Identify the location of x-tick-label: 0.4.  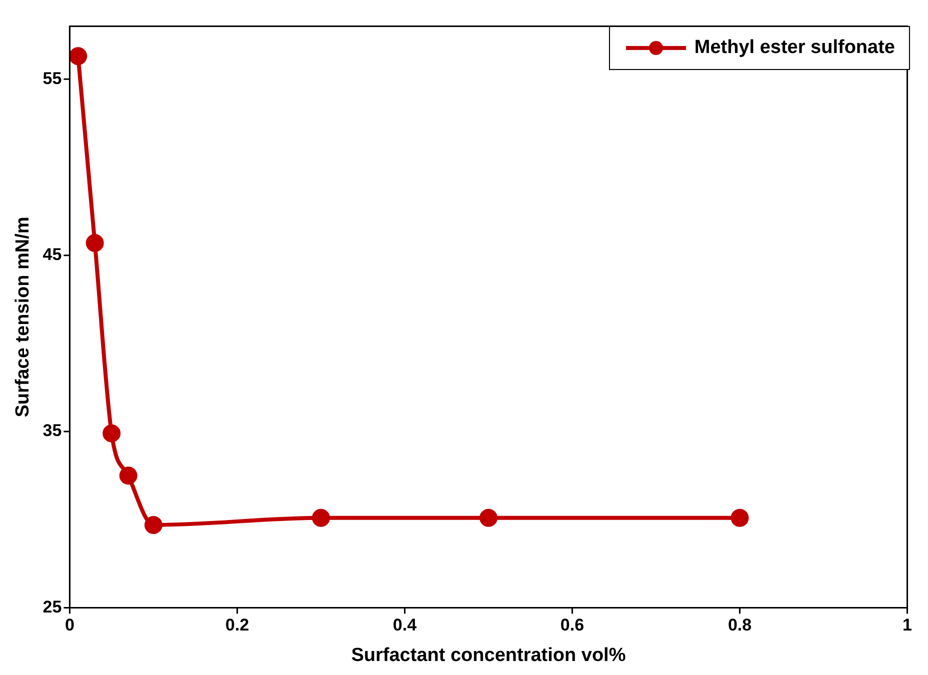
(405, 625).